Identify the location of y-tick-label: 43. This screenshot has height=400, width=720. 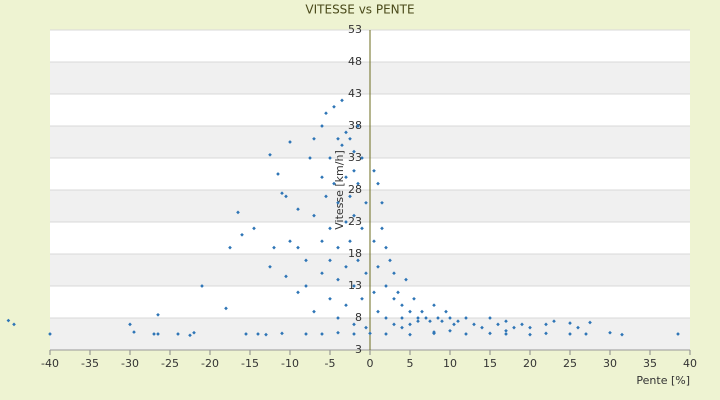
(355, 93).